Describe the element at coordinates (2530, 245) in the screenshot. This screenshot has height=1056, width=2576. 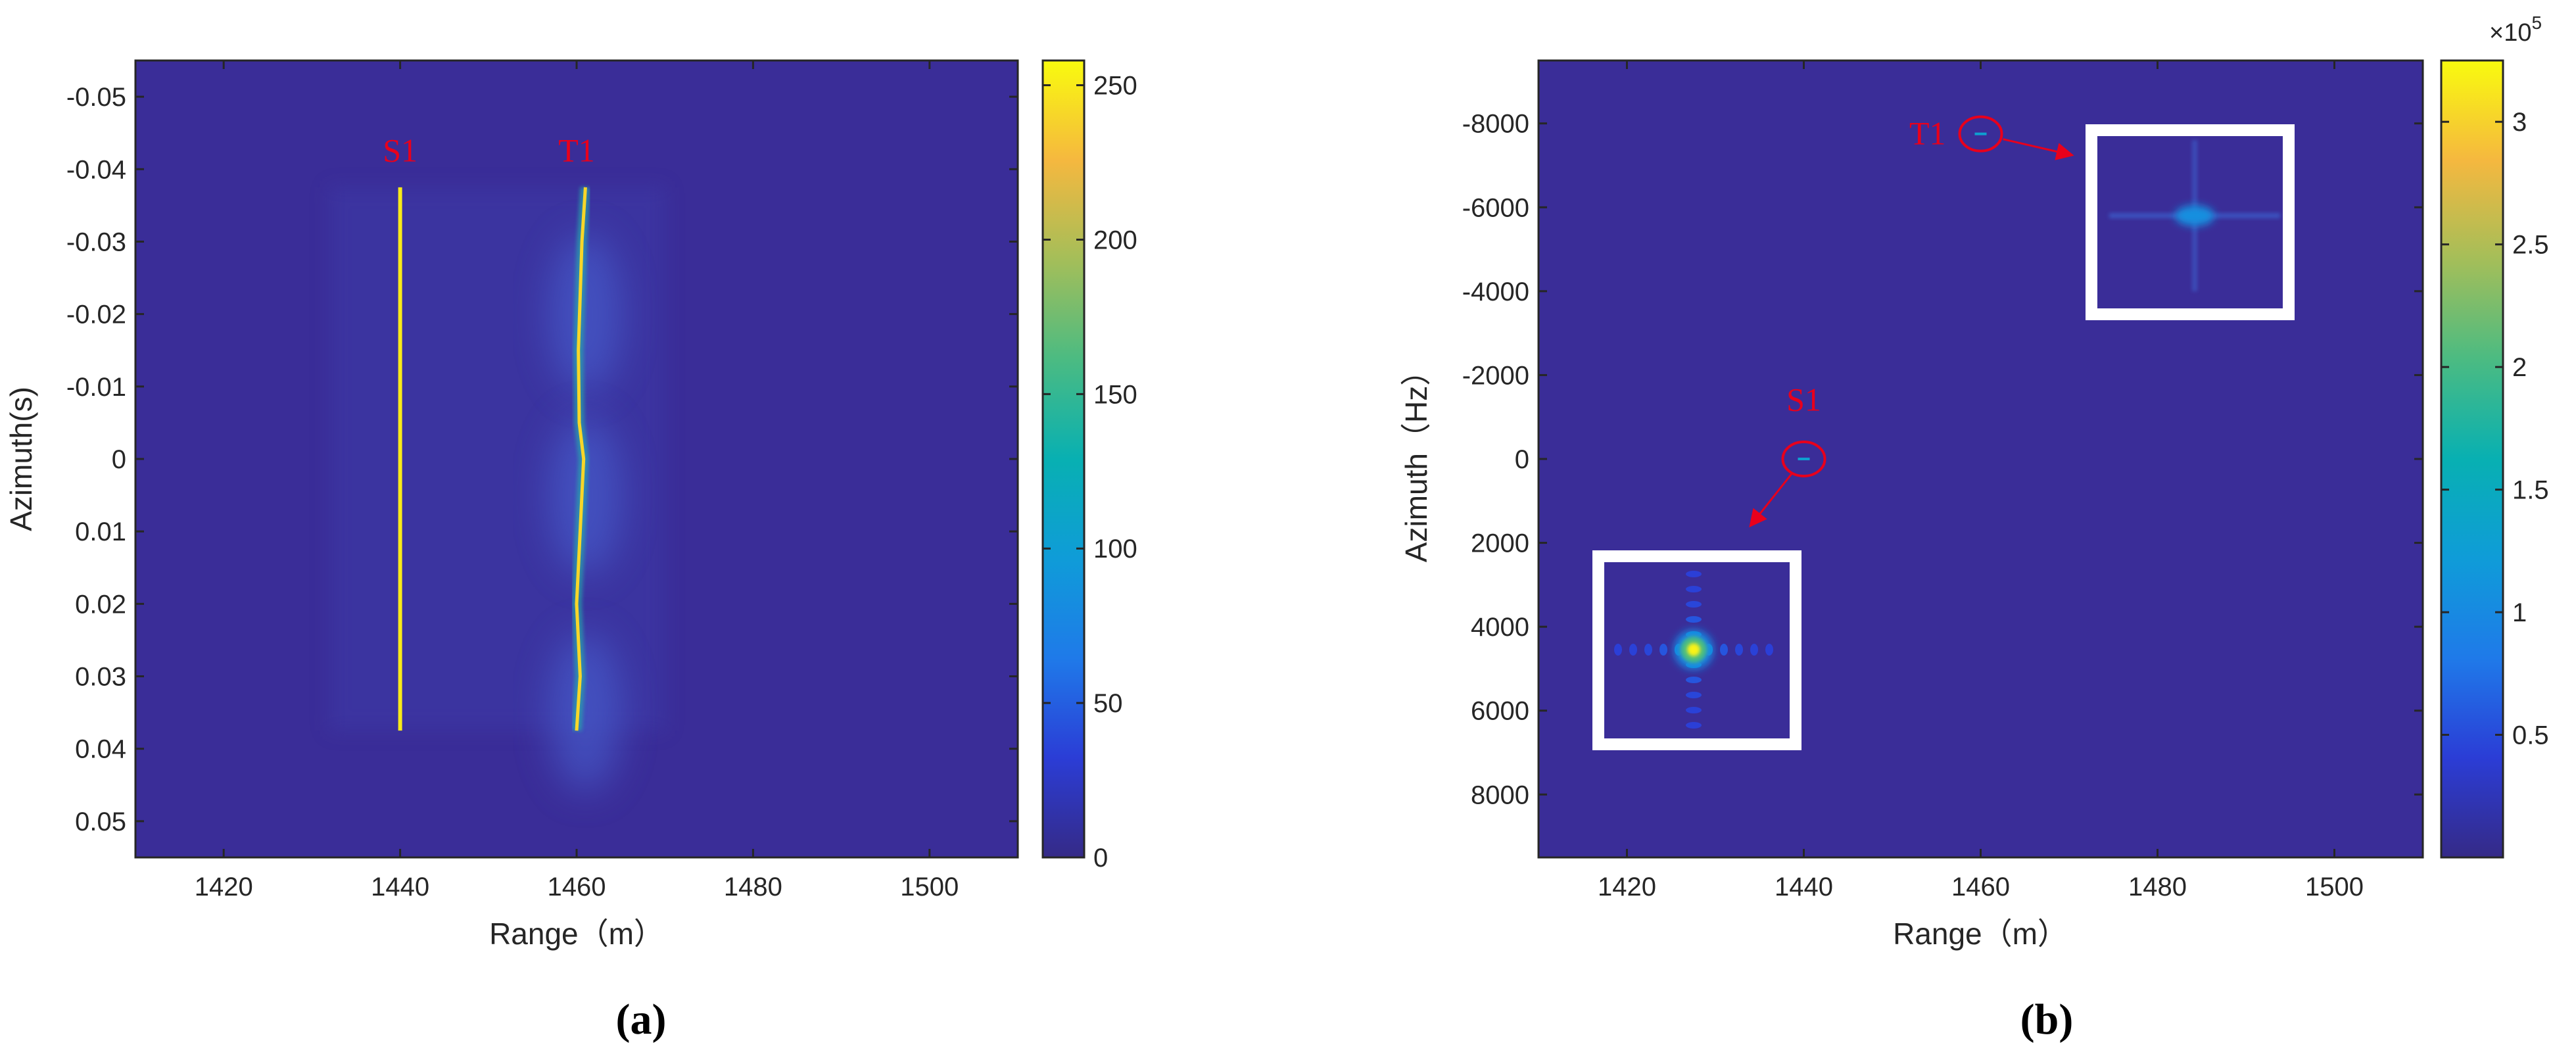
I see `colorbar-tick-label: 2.5` at that location.